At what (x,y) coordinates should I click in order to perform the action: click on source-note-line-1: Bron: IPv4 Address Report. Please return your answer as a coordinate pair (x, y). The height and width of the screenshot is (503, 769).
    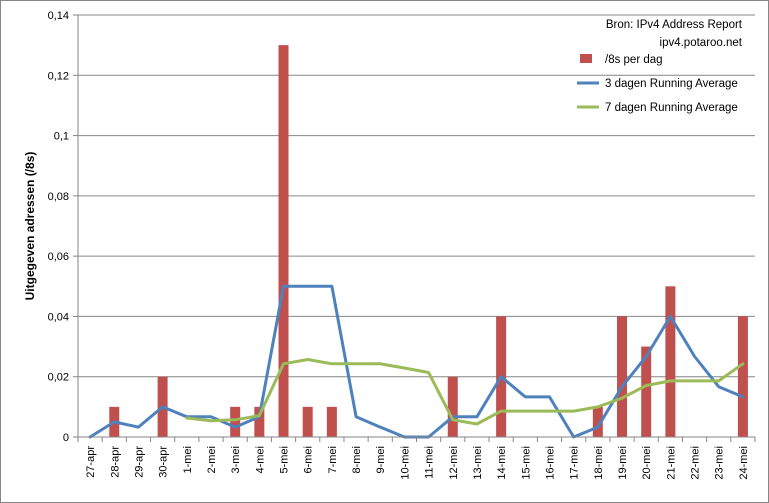
    Looking at the image, I should click on (674, 25).